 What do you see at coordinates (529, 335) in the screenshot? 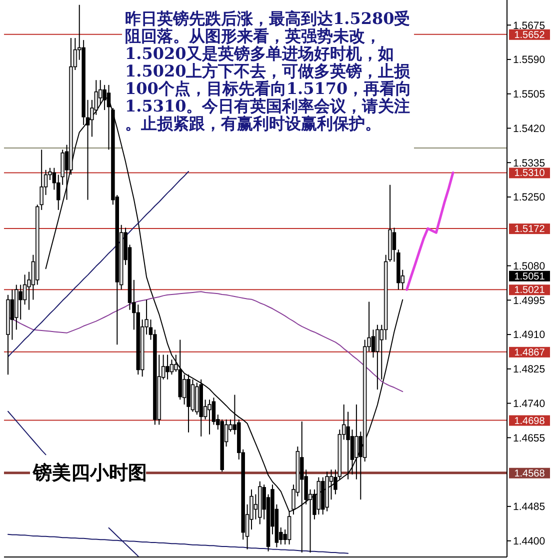
I see `y-tick-label: 1.4910` at bounding box center [529, 335].